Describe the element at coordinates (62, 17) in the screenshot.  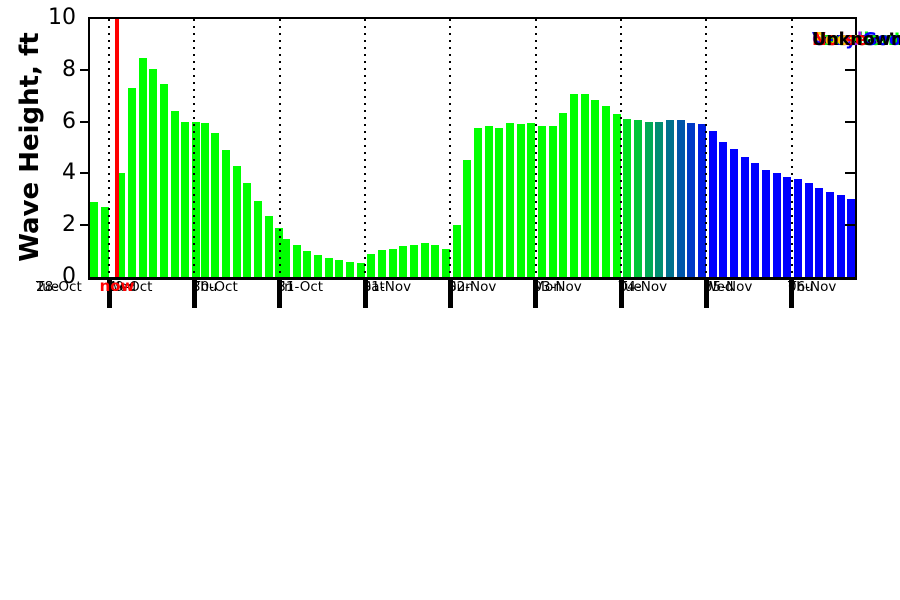
I see `y-tick-label: 10` at that location.